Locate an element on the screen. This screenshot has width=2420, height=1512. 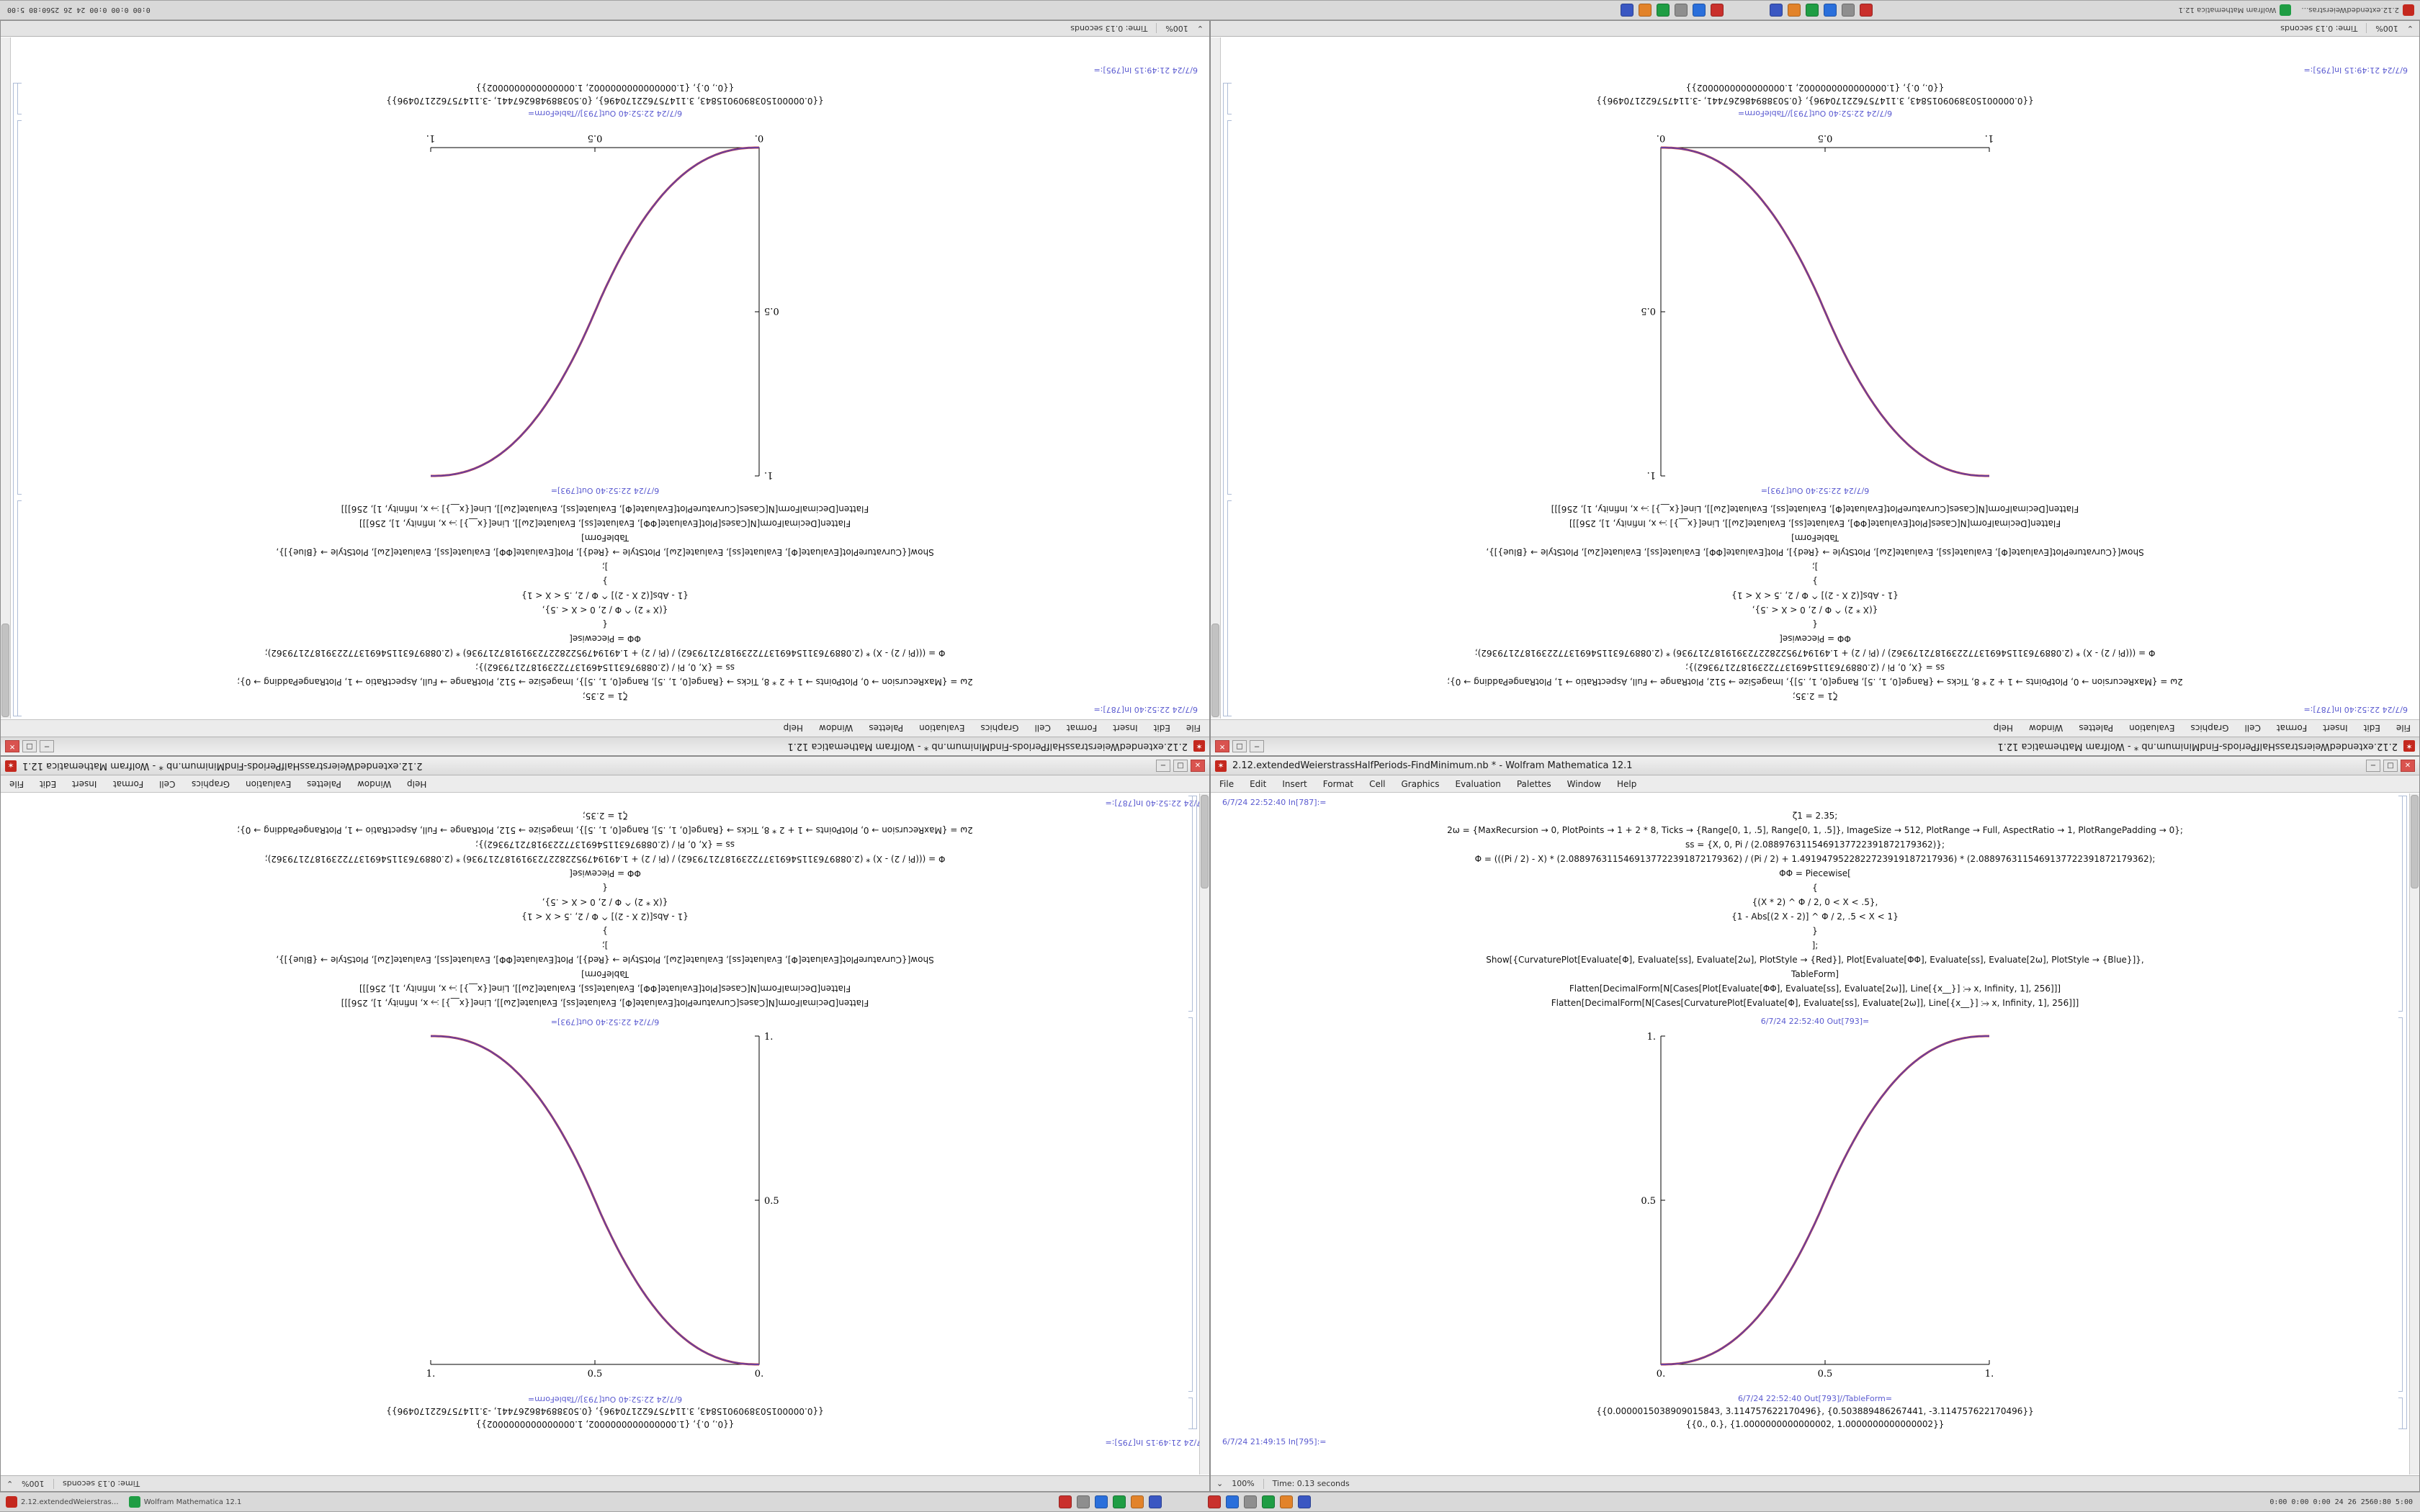
taskbar-window-button: Wolfram Mathematica 12.1 is located at coordinates (185, 1502).